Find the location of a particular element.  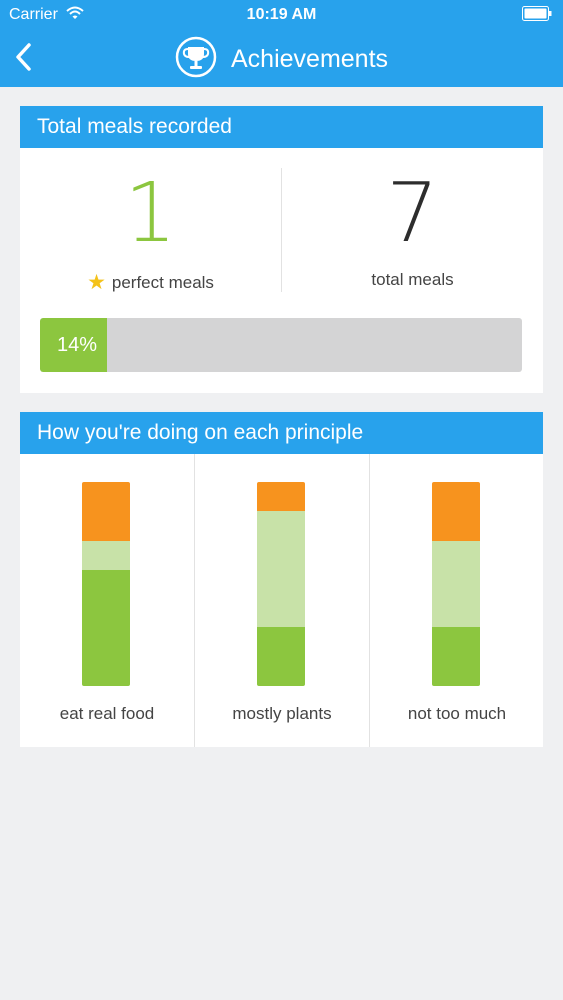

total-meals-label: total meals is located at coordinates (412, 279).